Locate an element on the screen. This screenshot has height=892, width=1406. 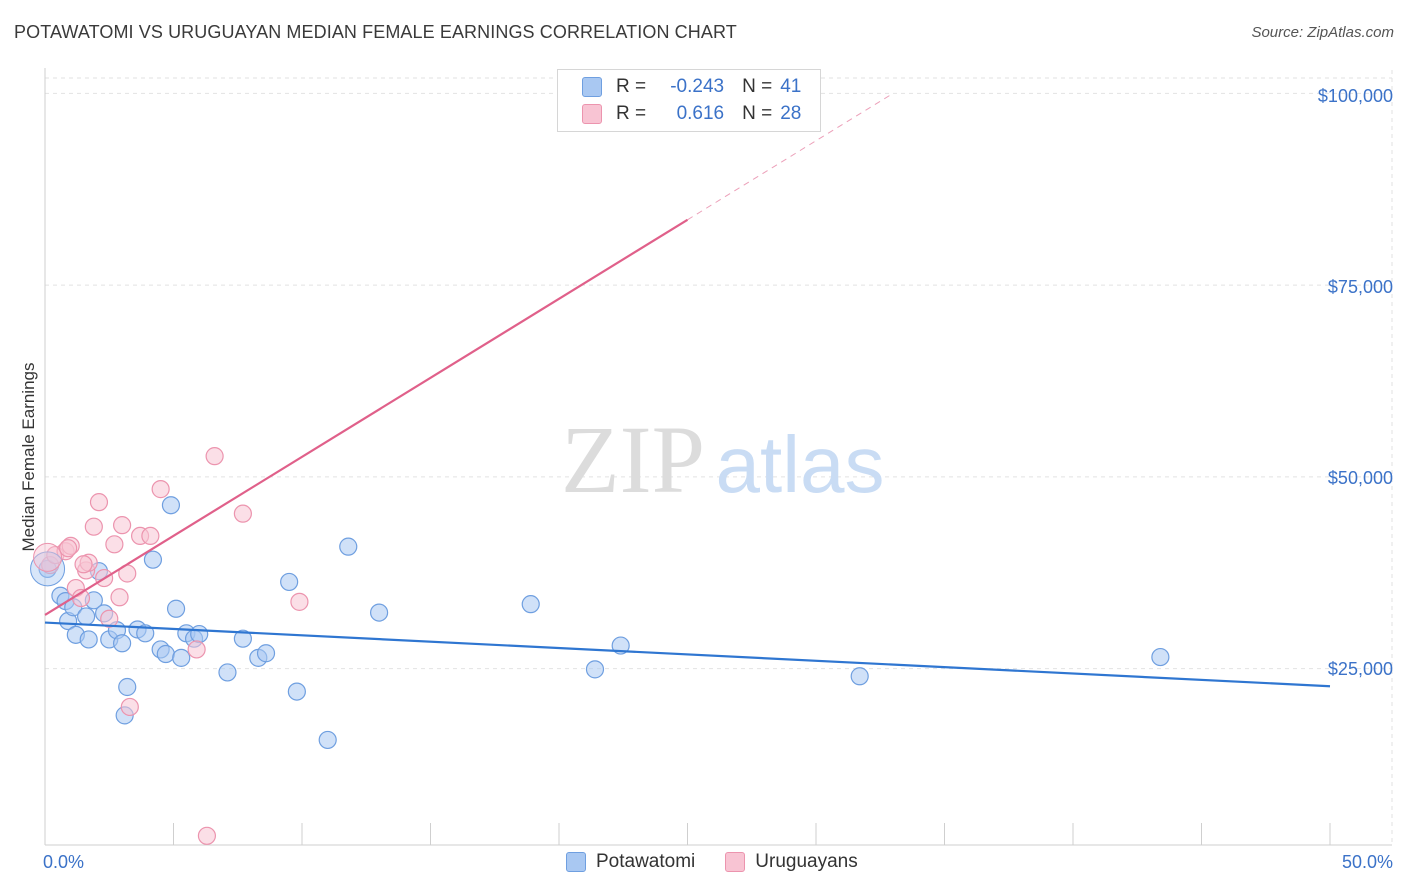
watermark: ZIP atlas is located at coordinates (722, 459).